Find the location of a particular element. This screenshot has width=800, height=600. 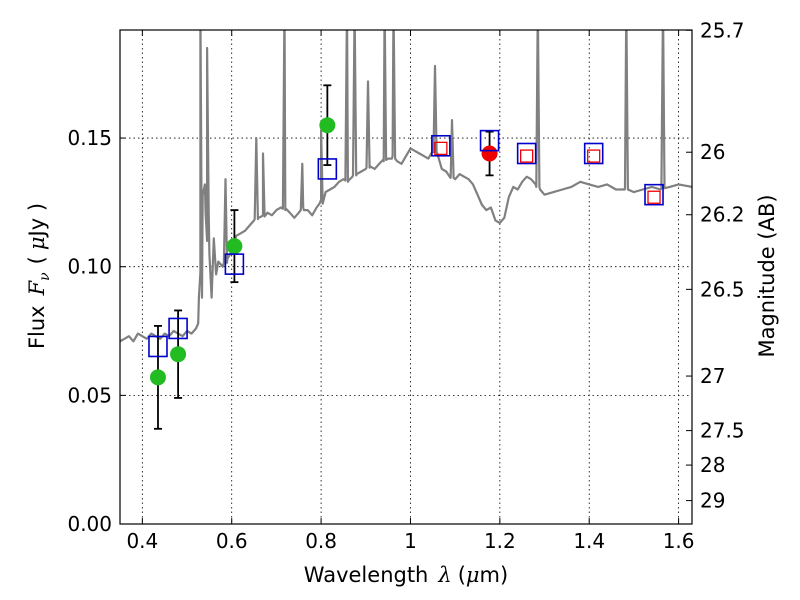

x-tick-label: 1 is located at coordinates (410, 541).